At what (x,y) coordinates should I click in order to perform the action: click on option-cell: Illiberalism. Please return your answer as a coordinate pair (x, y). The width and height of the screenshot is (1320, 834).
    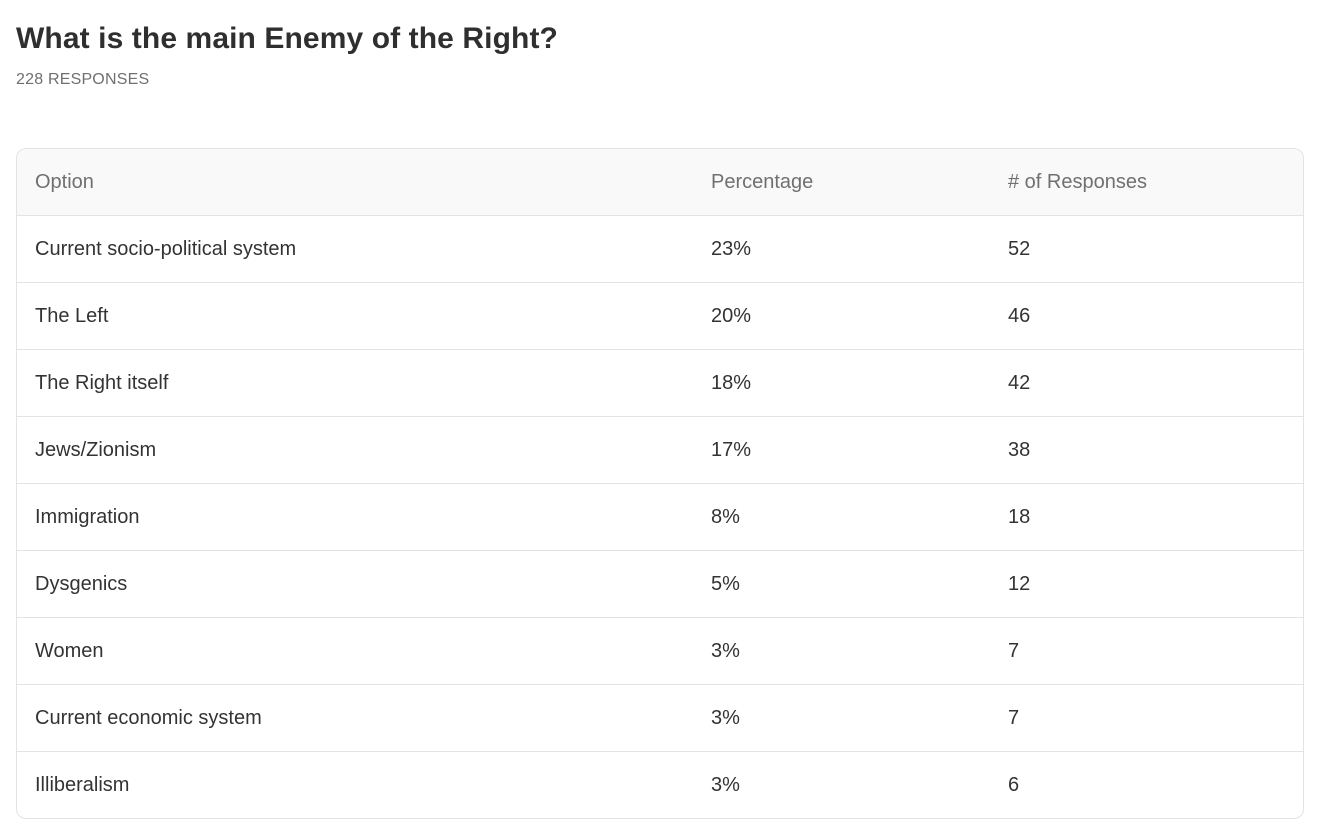
    Looking at the image, I should click on (82, 785).